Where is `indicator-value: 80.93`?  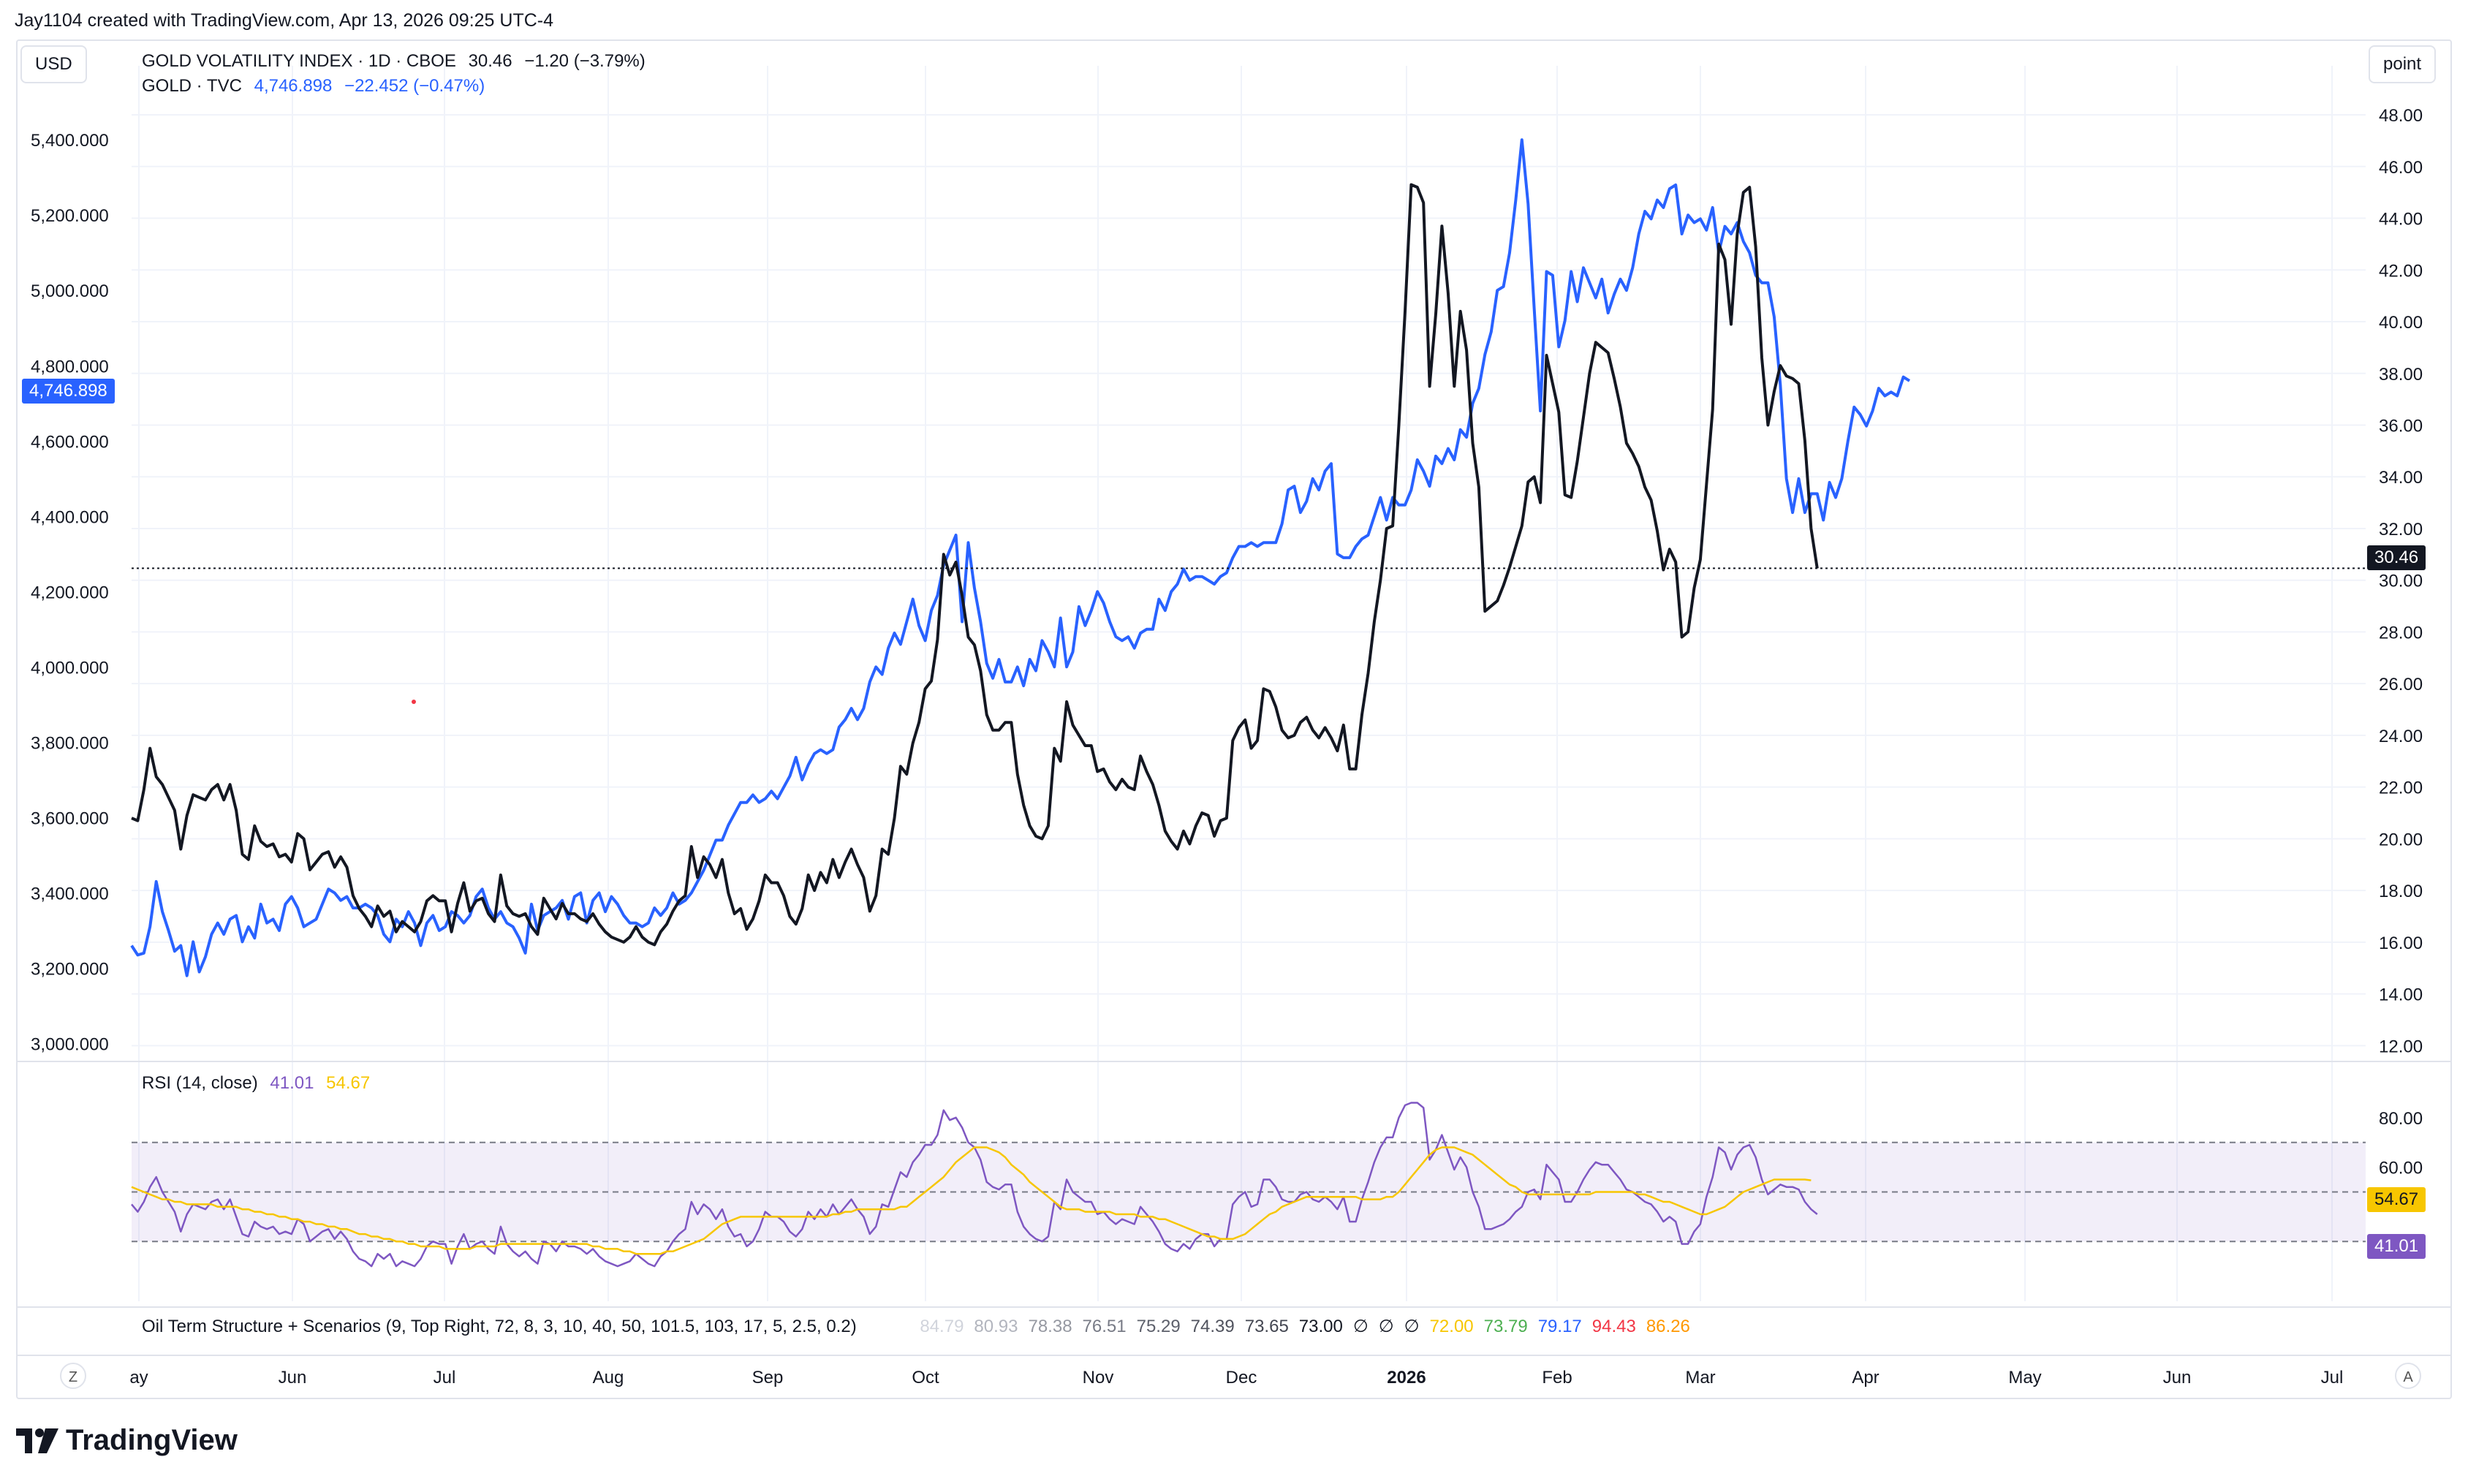
indicator-value: 80.93 is located at coordinates (996, 1326).